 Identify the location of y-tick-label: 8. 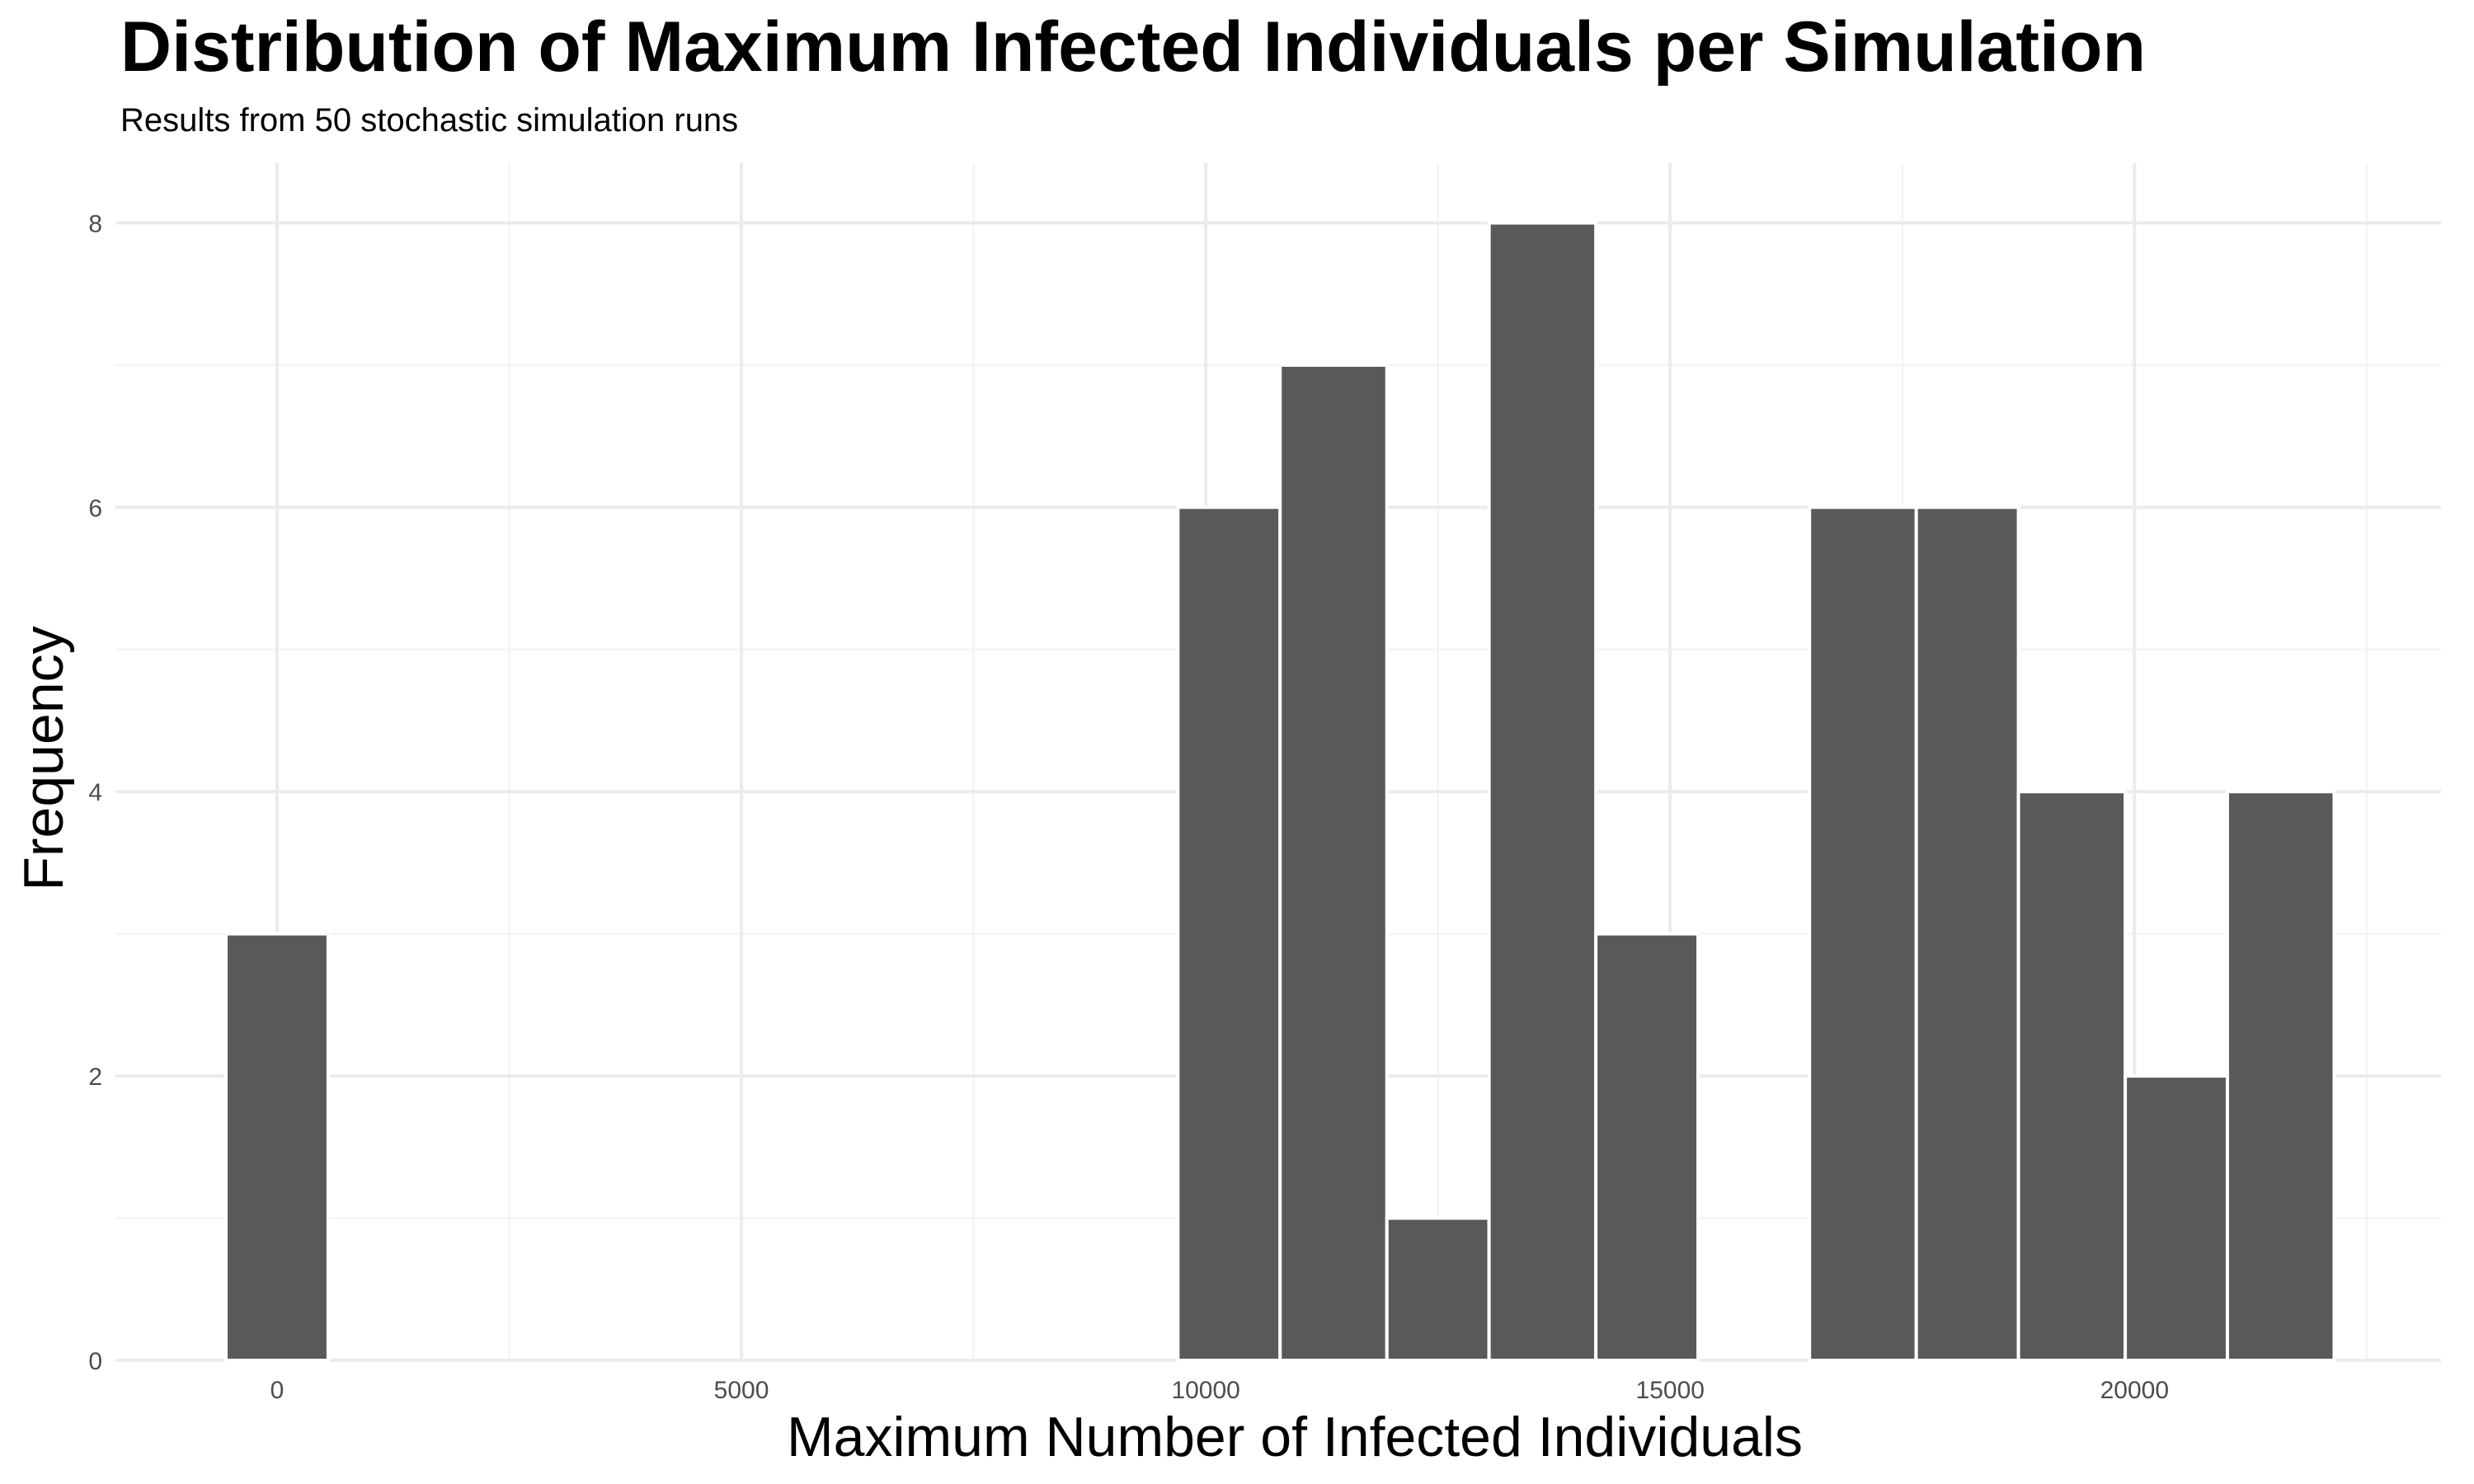
(95, 223).